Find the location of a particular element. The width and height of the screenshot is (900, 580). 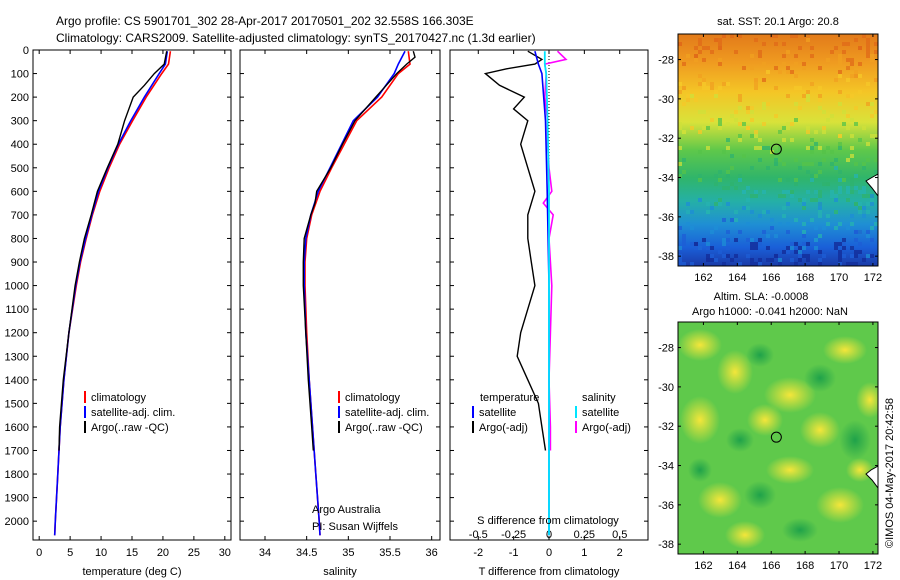

difference-xlabel-top: S difference from climatology is located at coordinates (548, 521).